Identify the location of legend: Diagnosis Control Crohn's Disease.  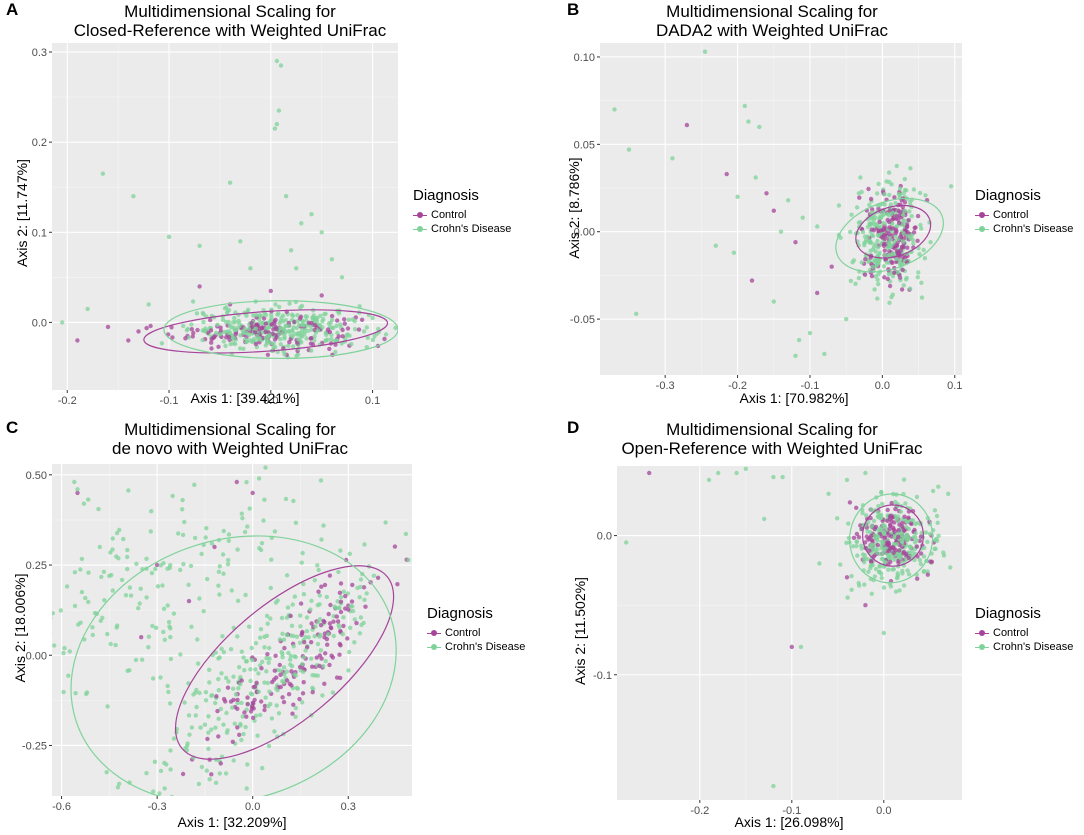
(476, 629).